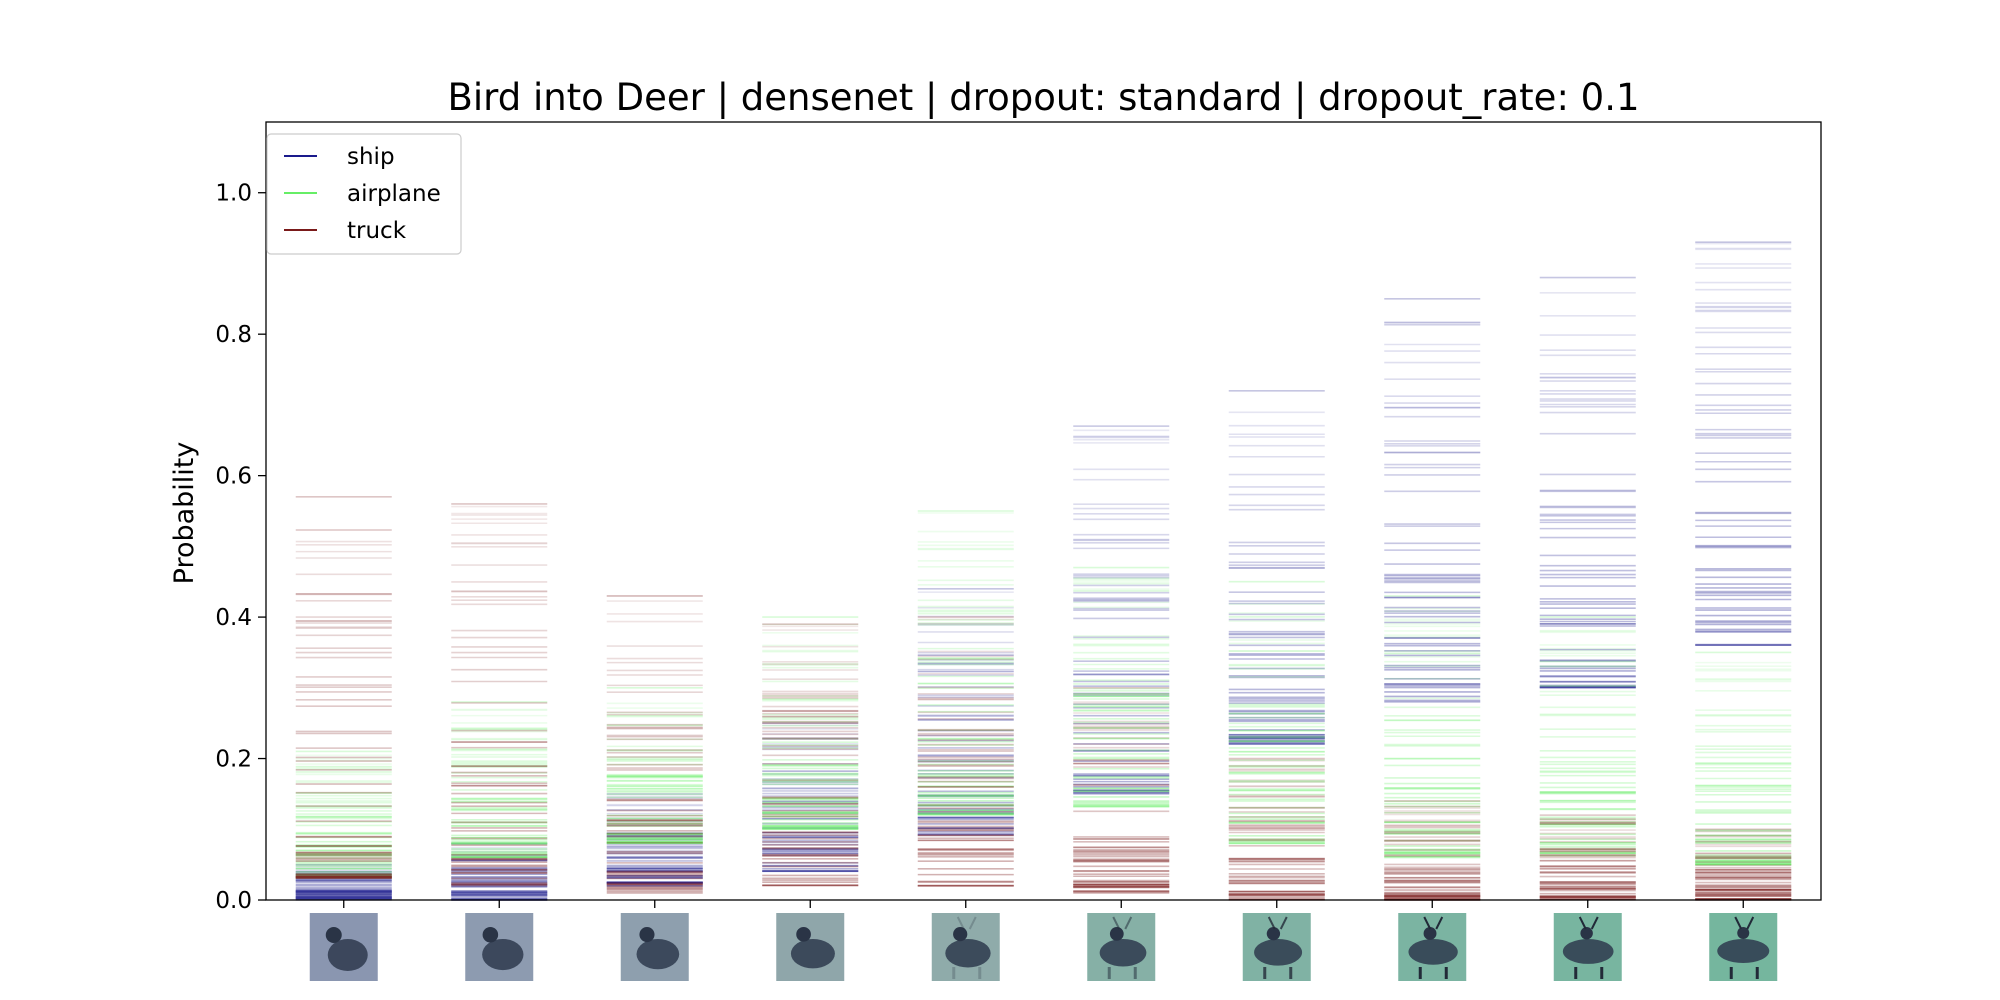  I want to click on y-tick-label-5: 1.0, so click(233, 194).